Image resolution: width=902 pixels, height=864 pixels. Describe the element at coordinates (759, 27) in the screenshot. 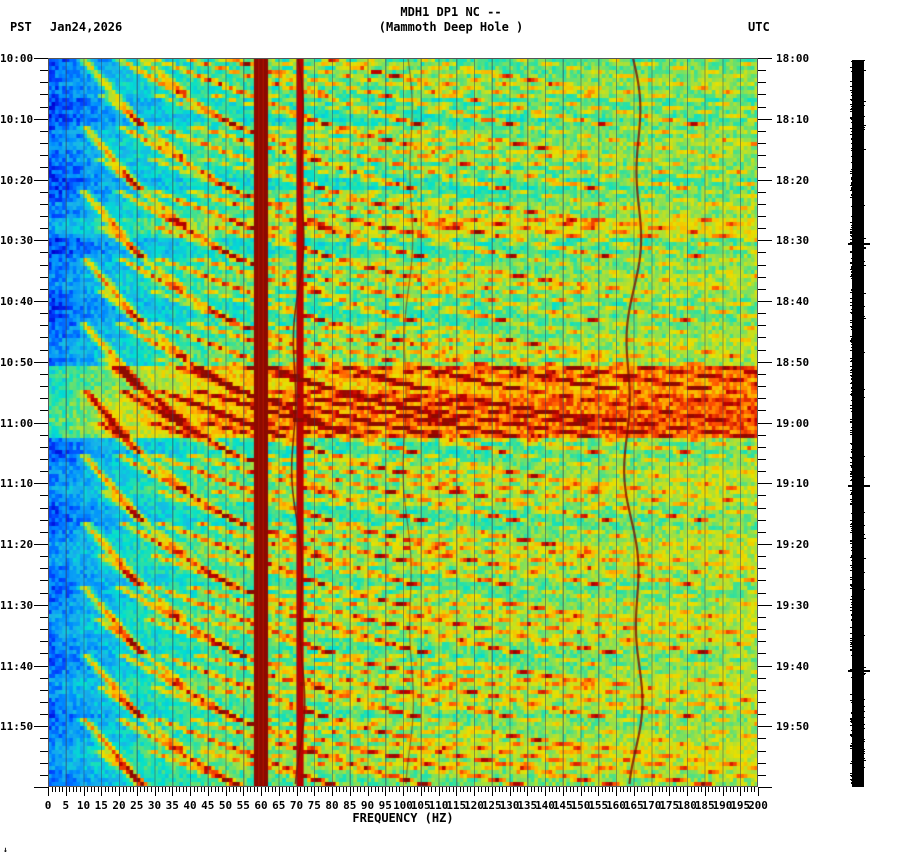

I see `timezone-label-right: UTC` at that location.